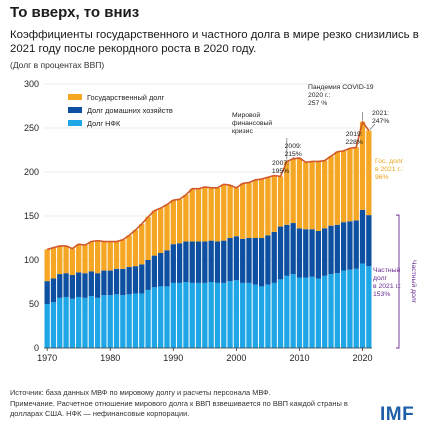 The image size is (431, 433). What do you see at coordinates (104, 123) in the screenshot?
I see `legend-label: Долг НФК` at bounding box center [104, 123].